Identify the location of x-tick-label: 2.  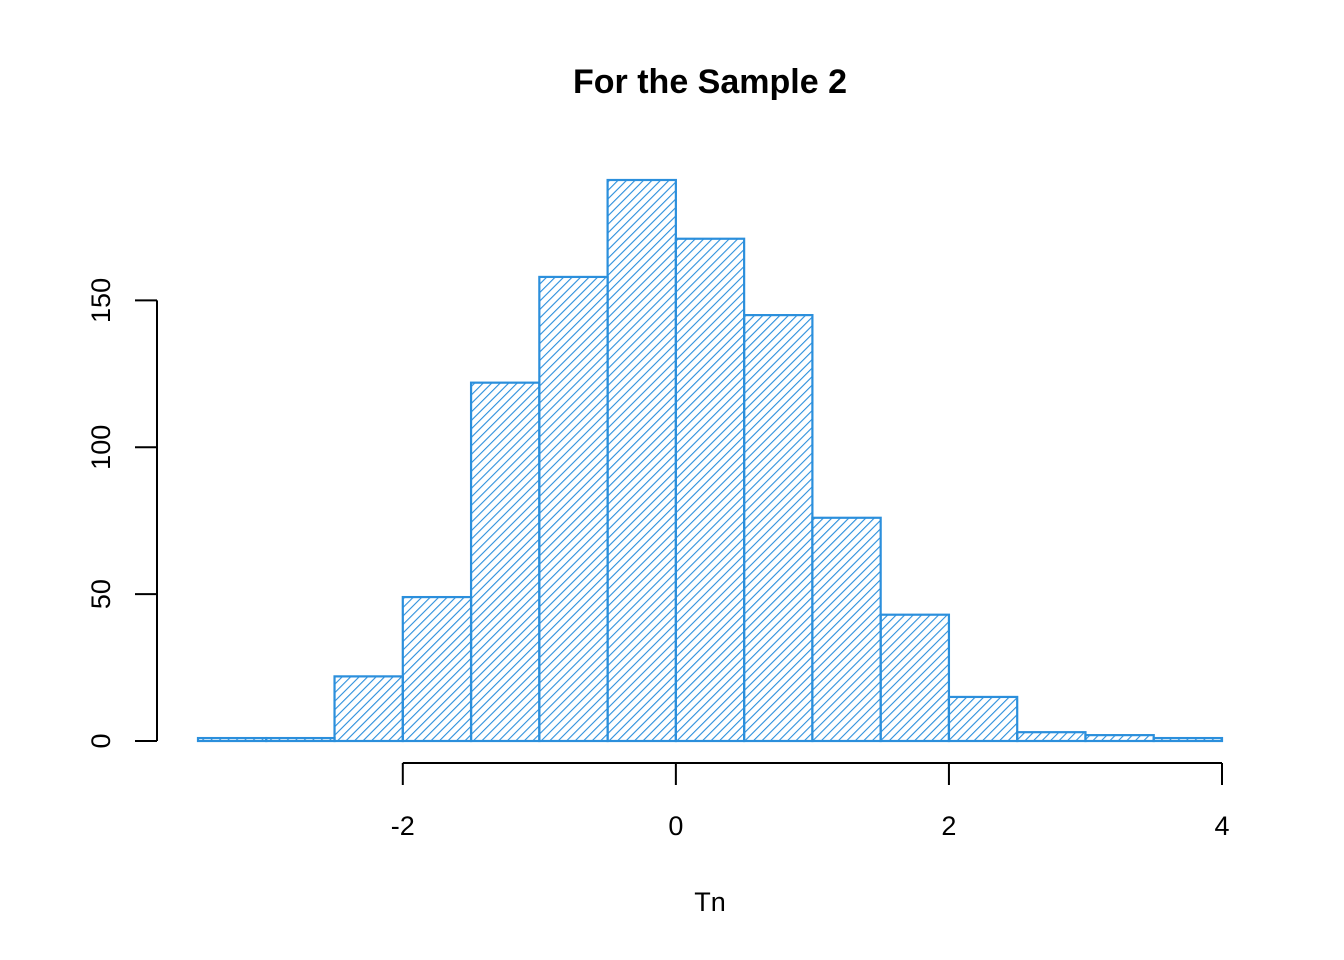
(948, 826).